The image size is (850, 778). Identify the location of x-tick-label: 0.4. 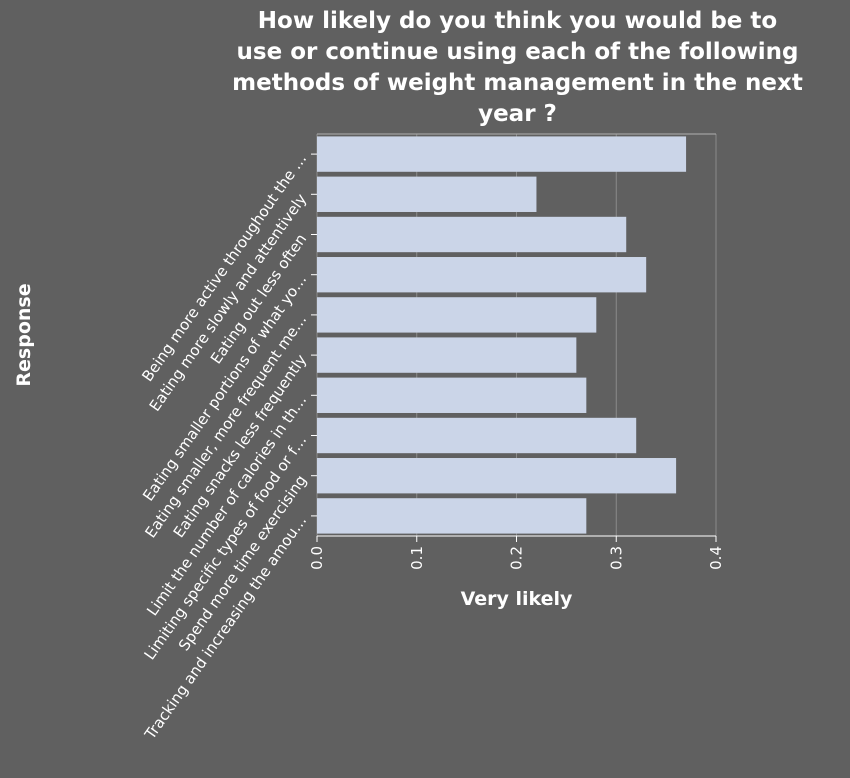
(716, 558).